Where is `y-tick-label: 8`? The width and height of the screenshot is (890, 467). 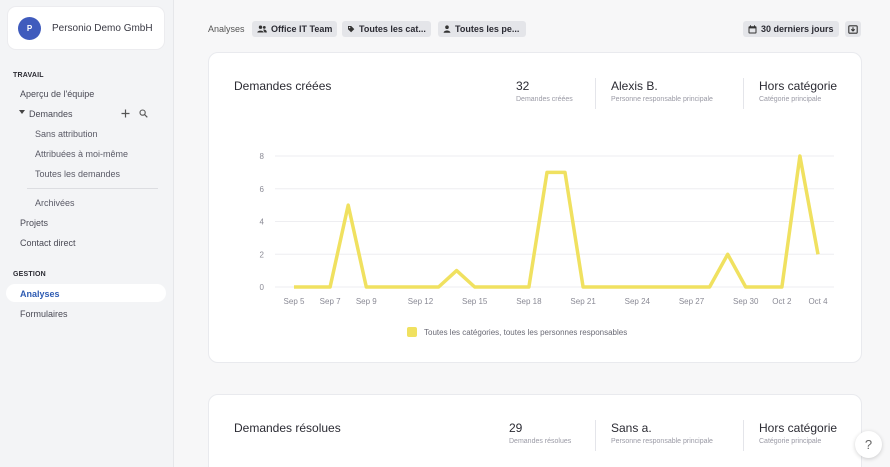 y-tick-label: 8 is located at coordinates (262, 156).